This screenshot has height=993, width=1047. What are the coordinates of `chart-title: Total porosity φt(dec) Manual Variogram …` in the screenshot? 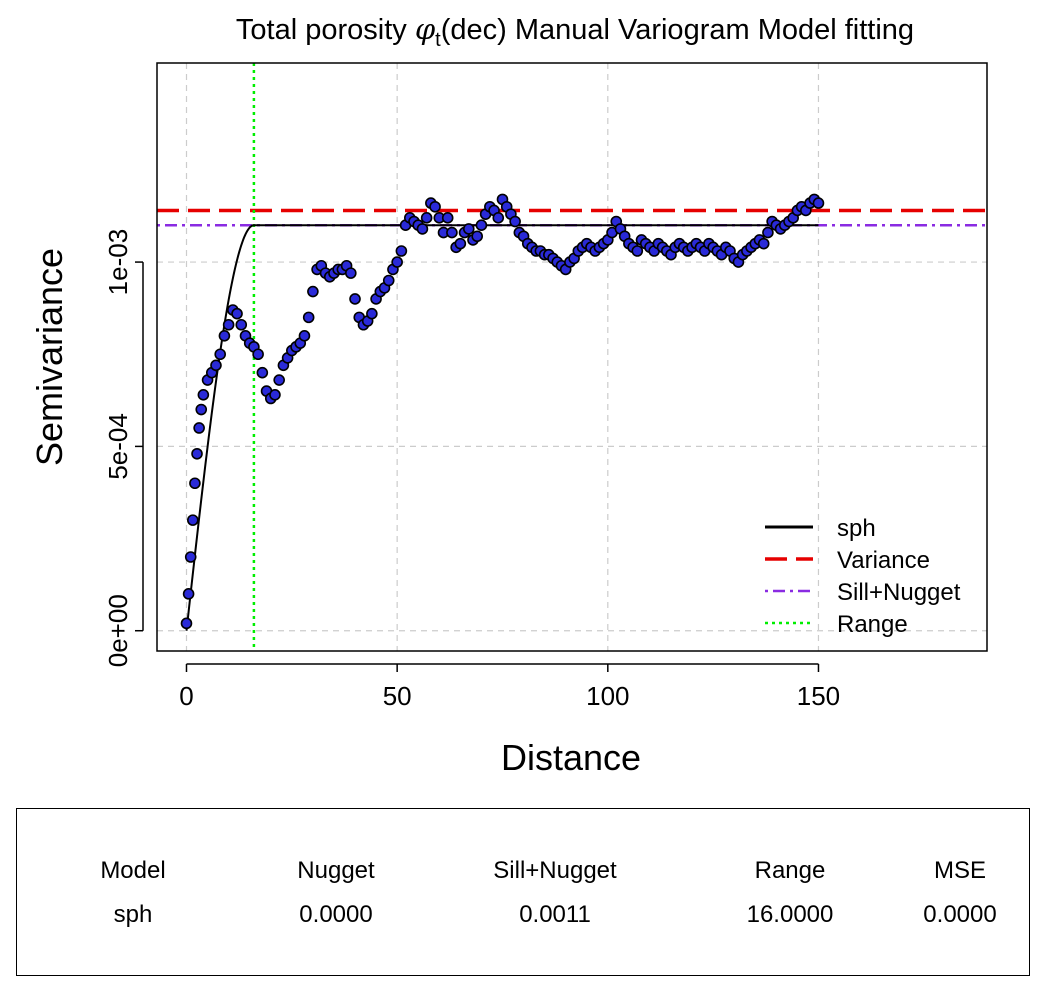 It's located at (523, 32).